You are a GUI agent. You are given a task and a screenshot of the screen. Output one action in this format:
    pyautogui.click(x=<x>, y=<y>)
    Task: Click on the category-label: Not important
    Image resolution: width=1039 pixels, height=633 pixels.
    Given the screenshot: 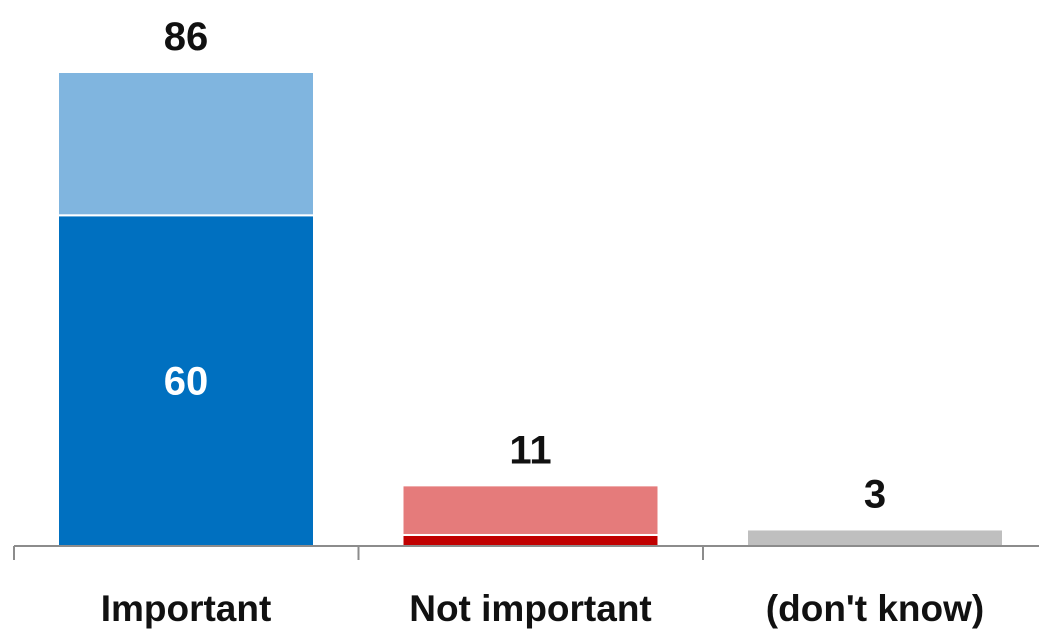 What is the action you would take?
    pyautogui.click(x=530, y=608)
    